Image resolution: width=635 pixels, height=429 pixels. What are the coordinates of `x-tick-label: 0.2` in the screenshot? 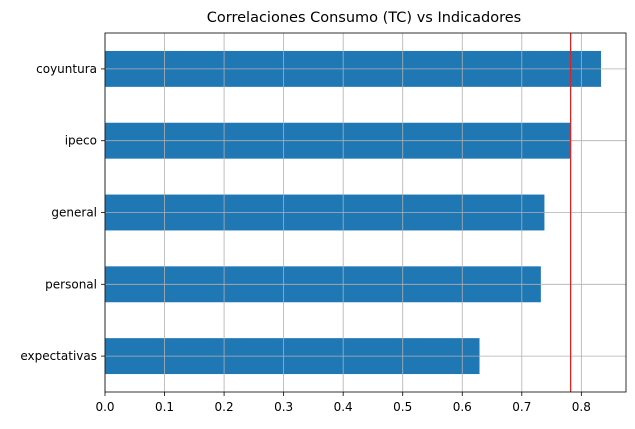 It's located at (224, 407).